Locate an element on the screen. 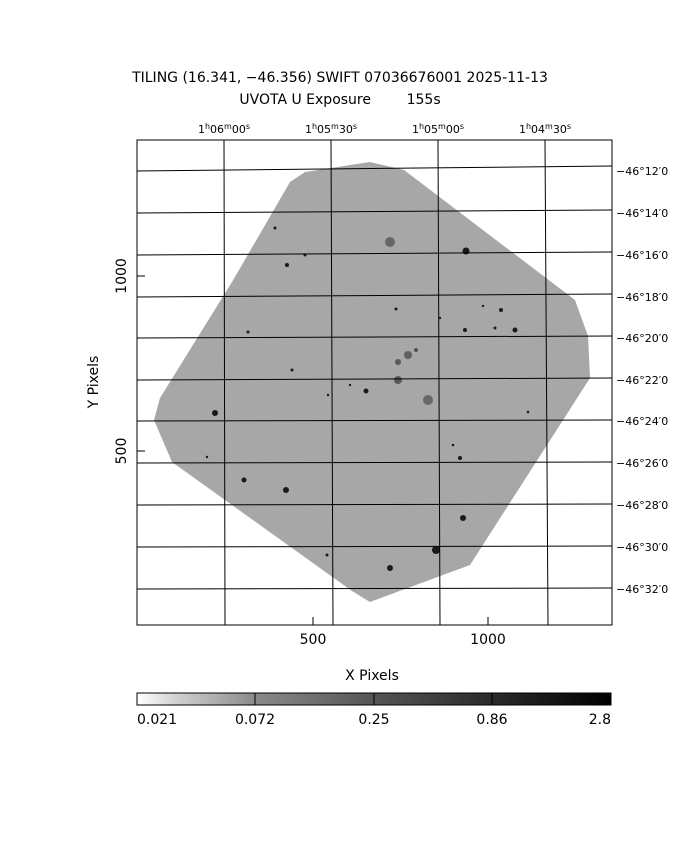 This screenshot has height=850, width=680. colorbar-label: 0.86 is located at coordinates (491, 720).